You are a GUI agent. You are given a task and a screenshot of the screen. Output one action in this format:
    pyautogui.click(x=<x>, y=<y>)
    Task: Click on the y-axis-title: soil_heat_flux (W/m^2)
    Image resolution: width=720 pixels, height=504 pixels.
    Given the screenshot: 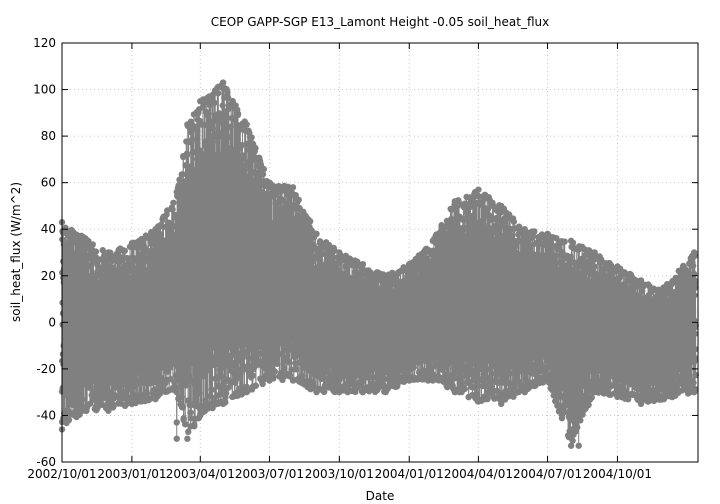 What is the action you would take?
    pyautogui.click(x=16, y=252)
    